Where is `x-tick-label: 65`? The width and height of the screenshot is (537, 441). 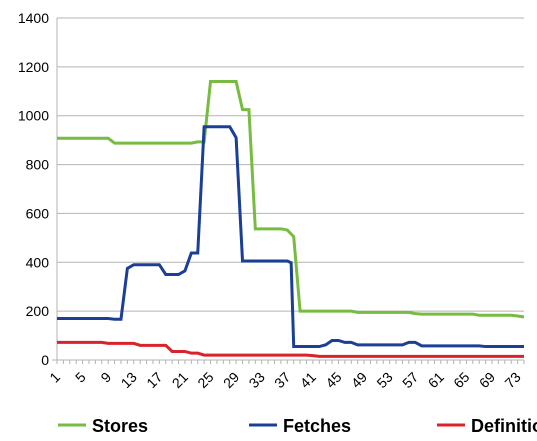
x-tick-label: 65 is located at coordinates (461, 380).